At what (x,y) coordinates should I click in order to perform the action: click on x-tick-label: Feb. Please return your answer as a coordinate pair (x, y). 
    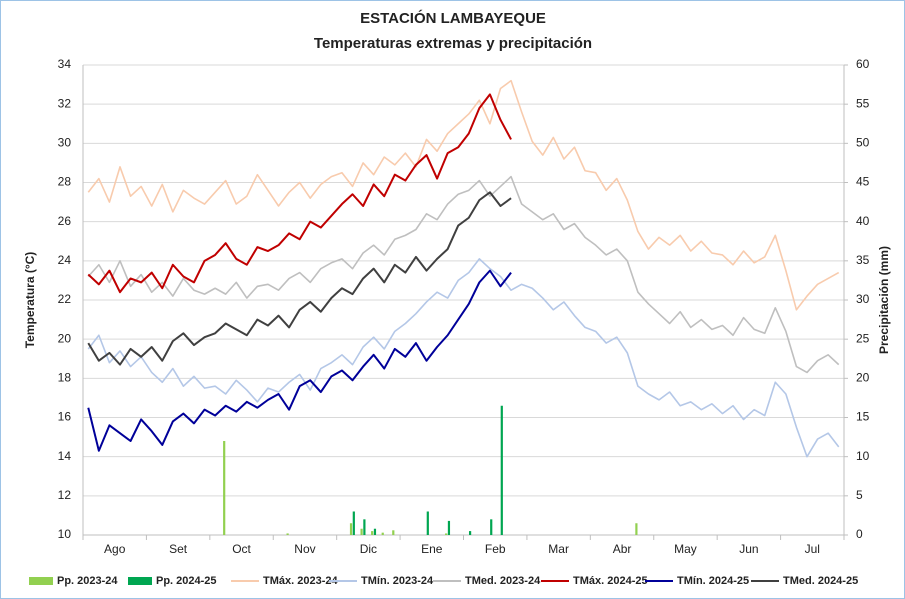
    Looking at the image, I should click on (495, 549).